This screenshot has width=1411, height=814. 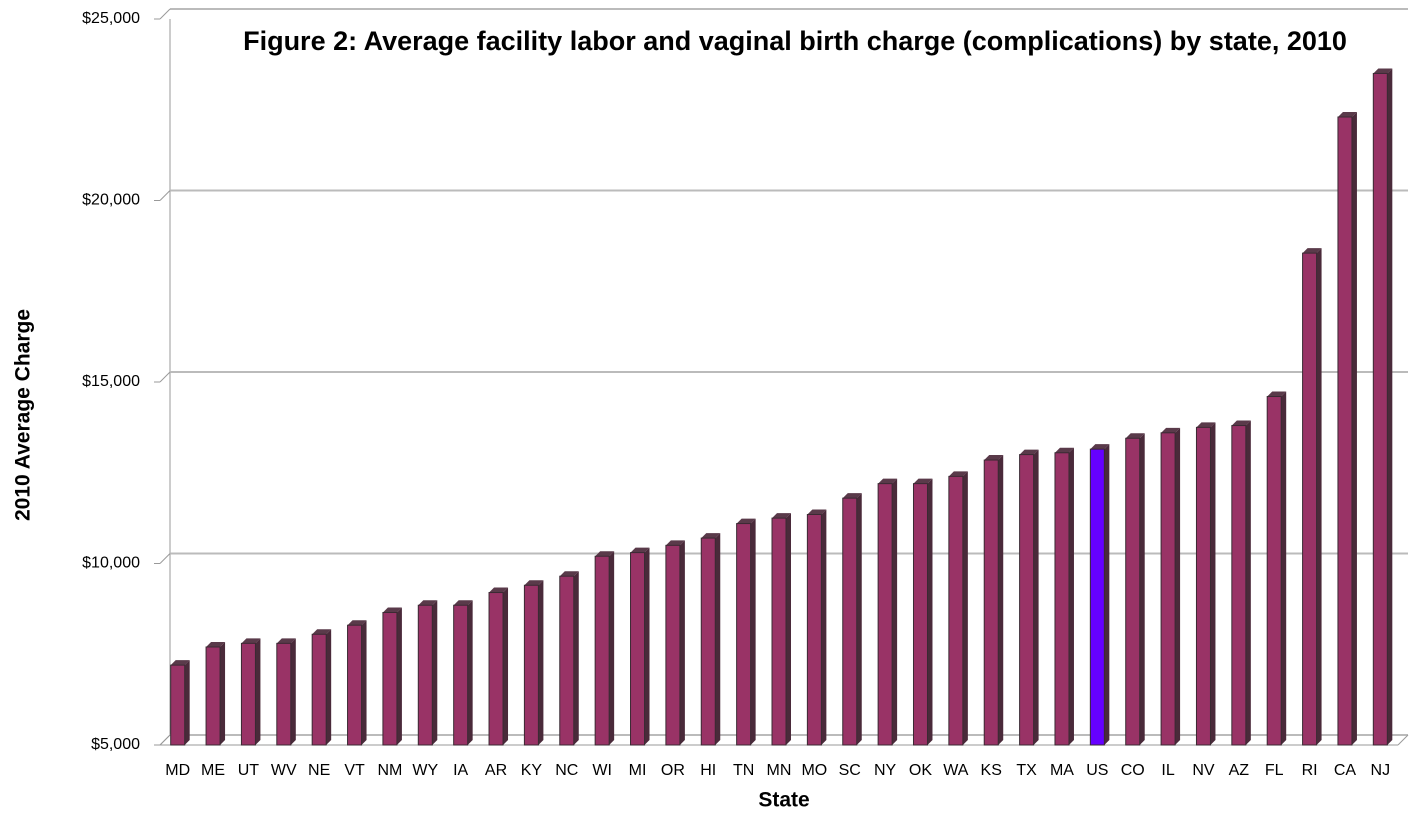 What do you see at coordinates (532, 770) in the screenshot?
I see `x-tick-label: KY` at bounding box center [532, 770].